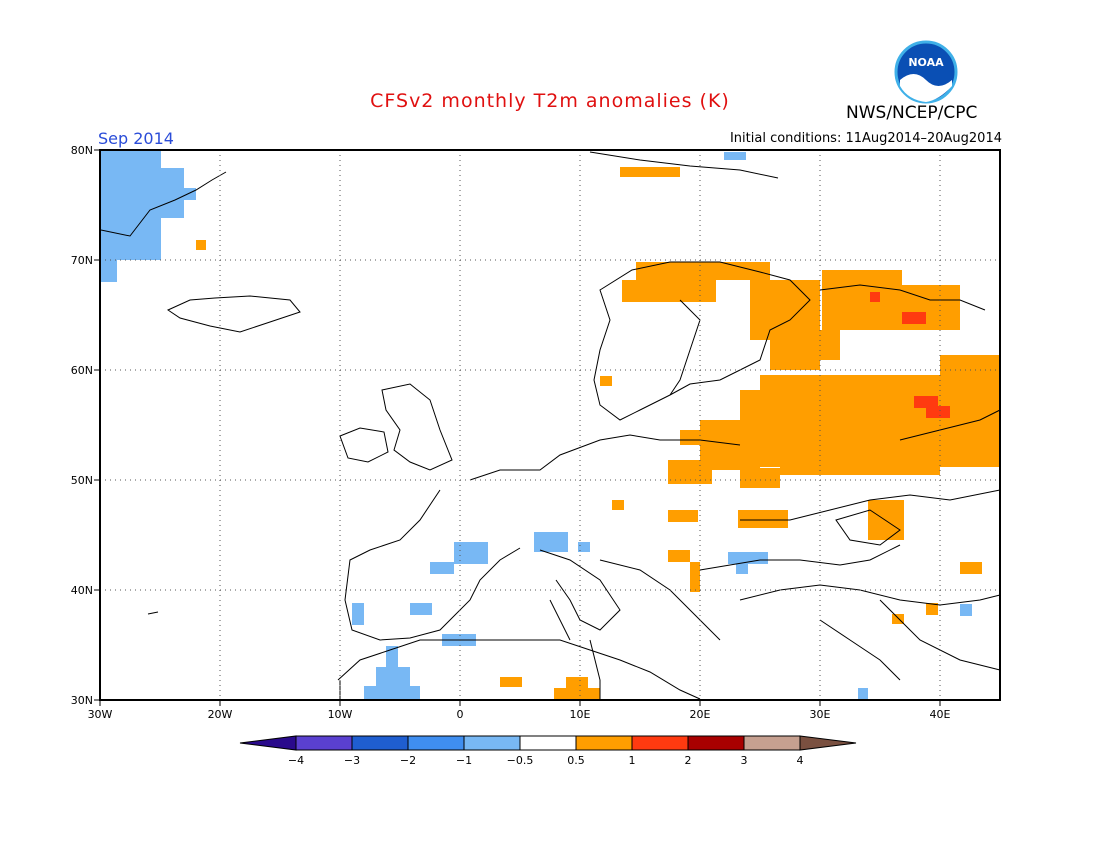 The height and width of the screenshot is (850, 1100). What do you see at coordinates (340, 714) in the screenshot?
I see `lon-label: 10W` at bounding box center [340, 714].